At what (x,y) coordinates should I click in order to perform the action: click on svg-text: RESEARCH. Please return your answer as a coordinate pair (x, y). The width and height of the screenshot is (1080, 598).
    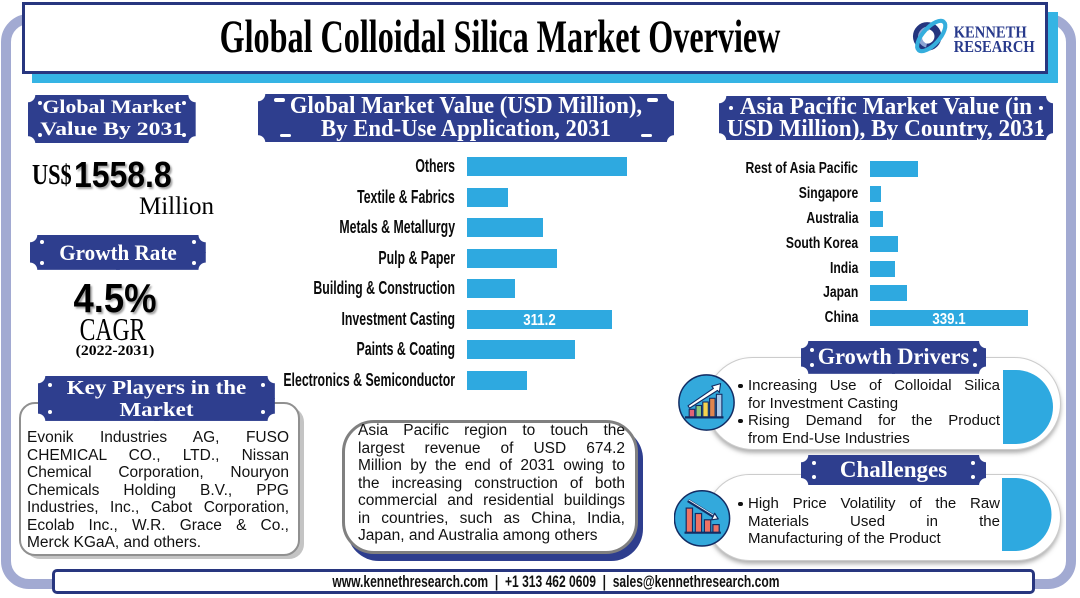
    Looking at the image, I should click on (994, 46).